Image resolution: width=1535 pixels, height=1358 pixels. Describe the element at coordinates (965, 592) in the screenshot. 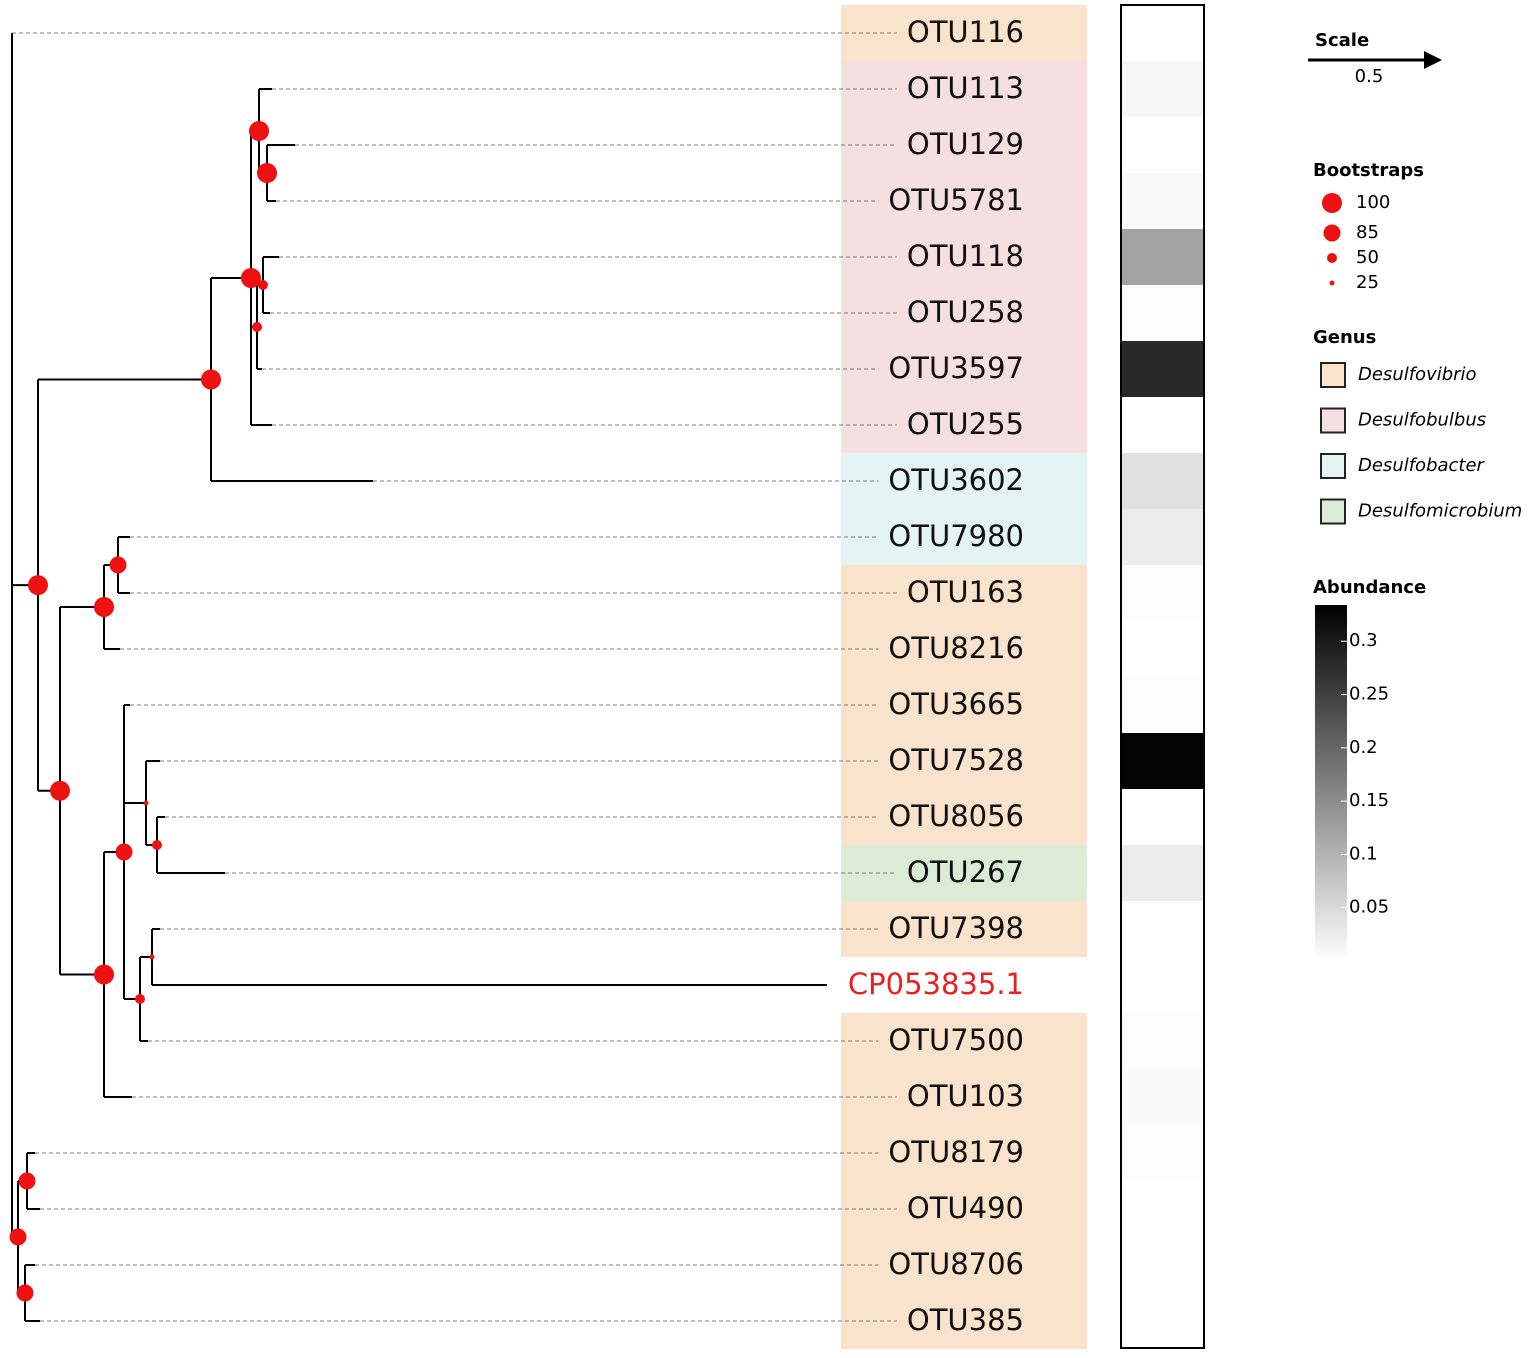

I see `leaf-label: OTU163` at that location.